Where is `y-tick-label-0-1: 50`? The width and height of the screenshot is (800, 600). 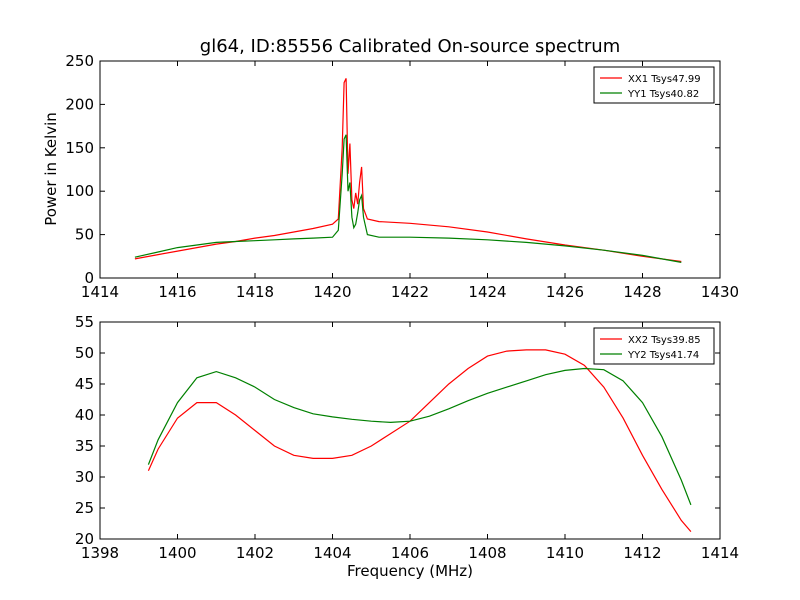
y-tick-label-0-1: 50 is located at coordinates (84, 235).